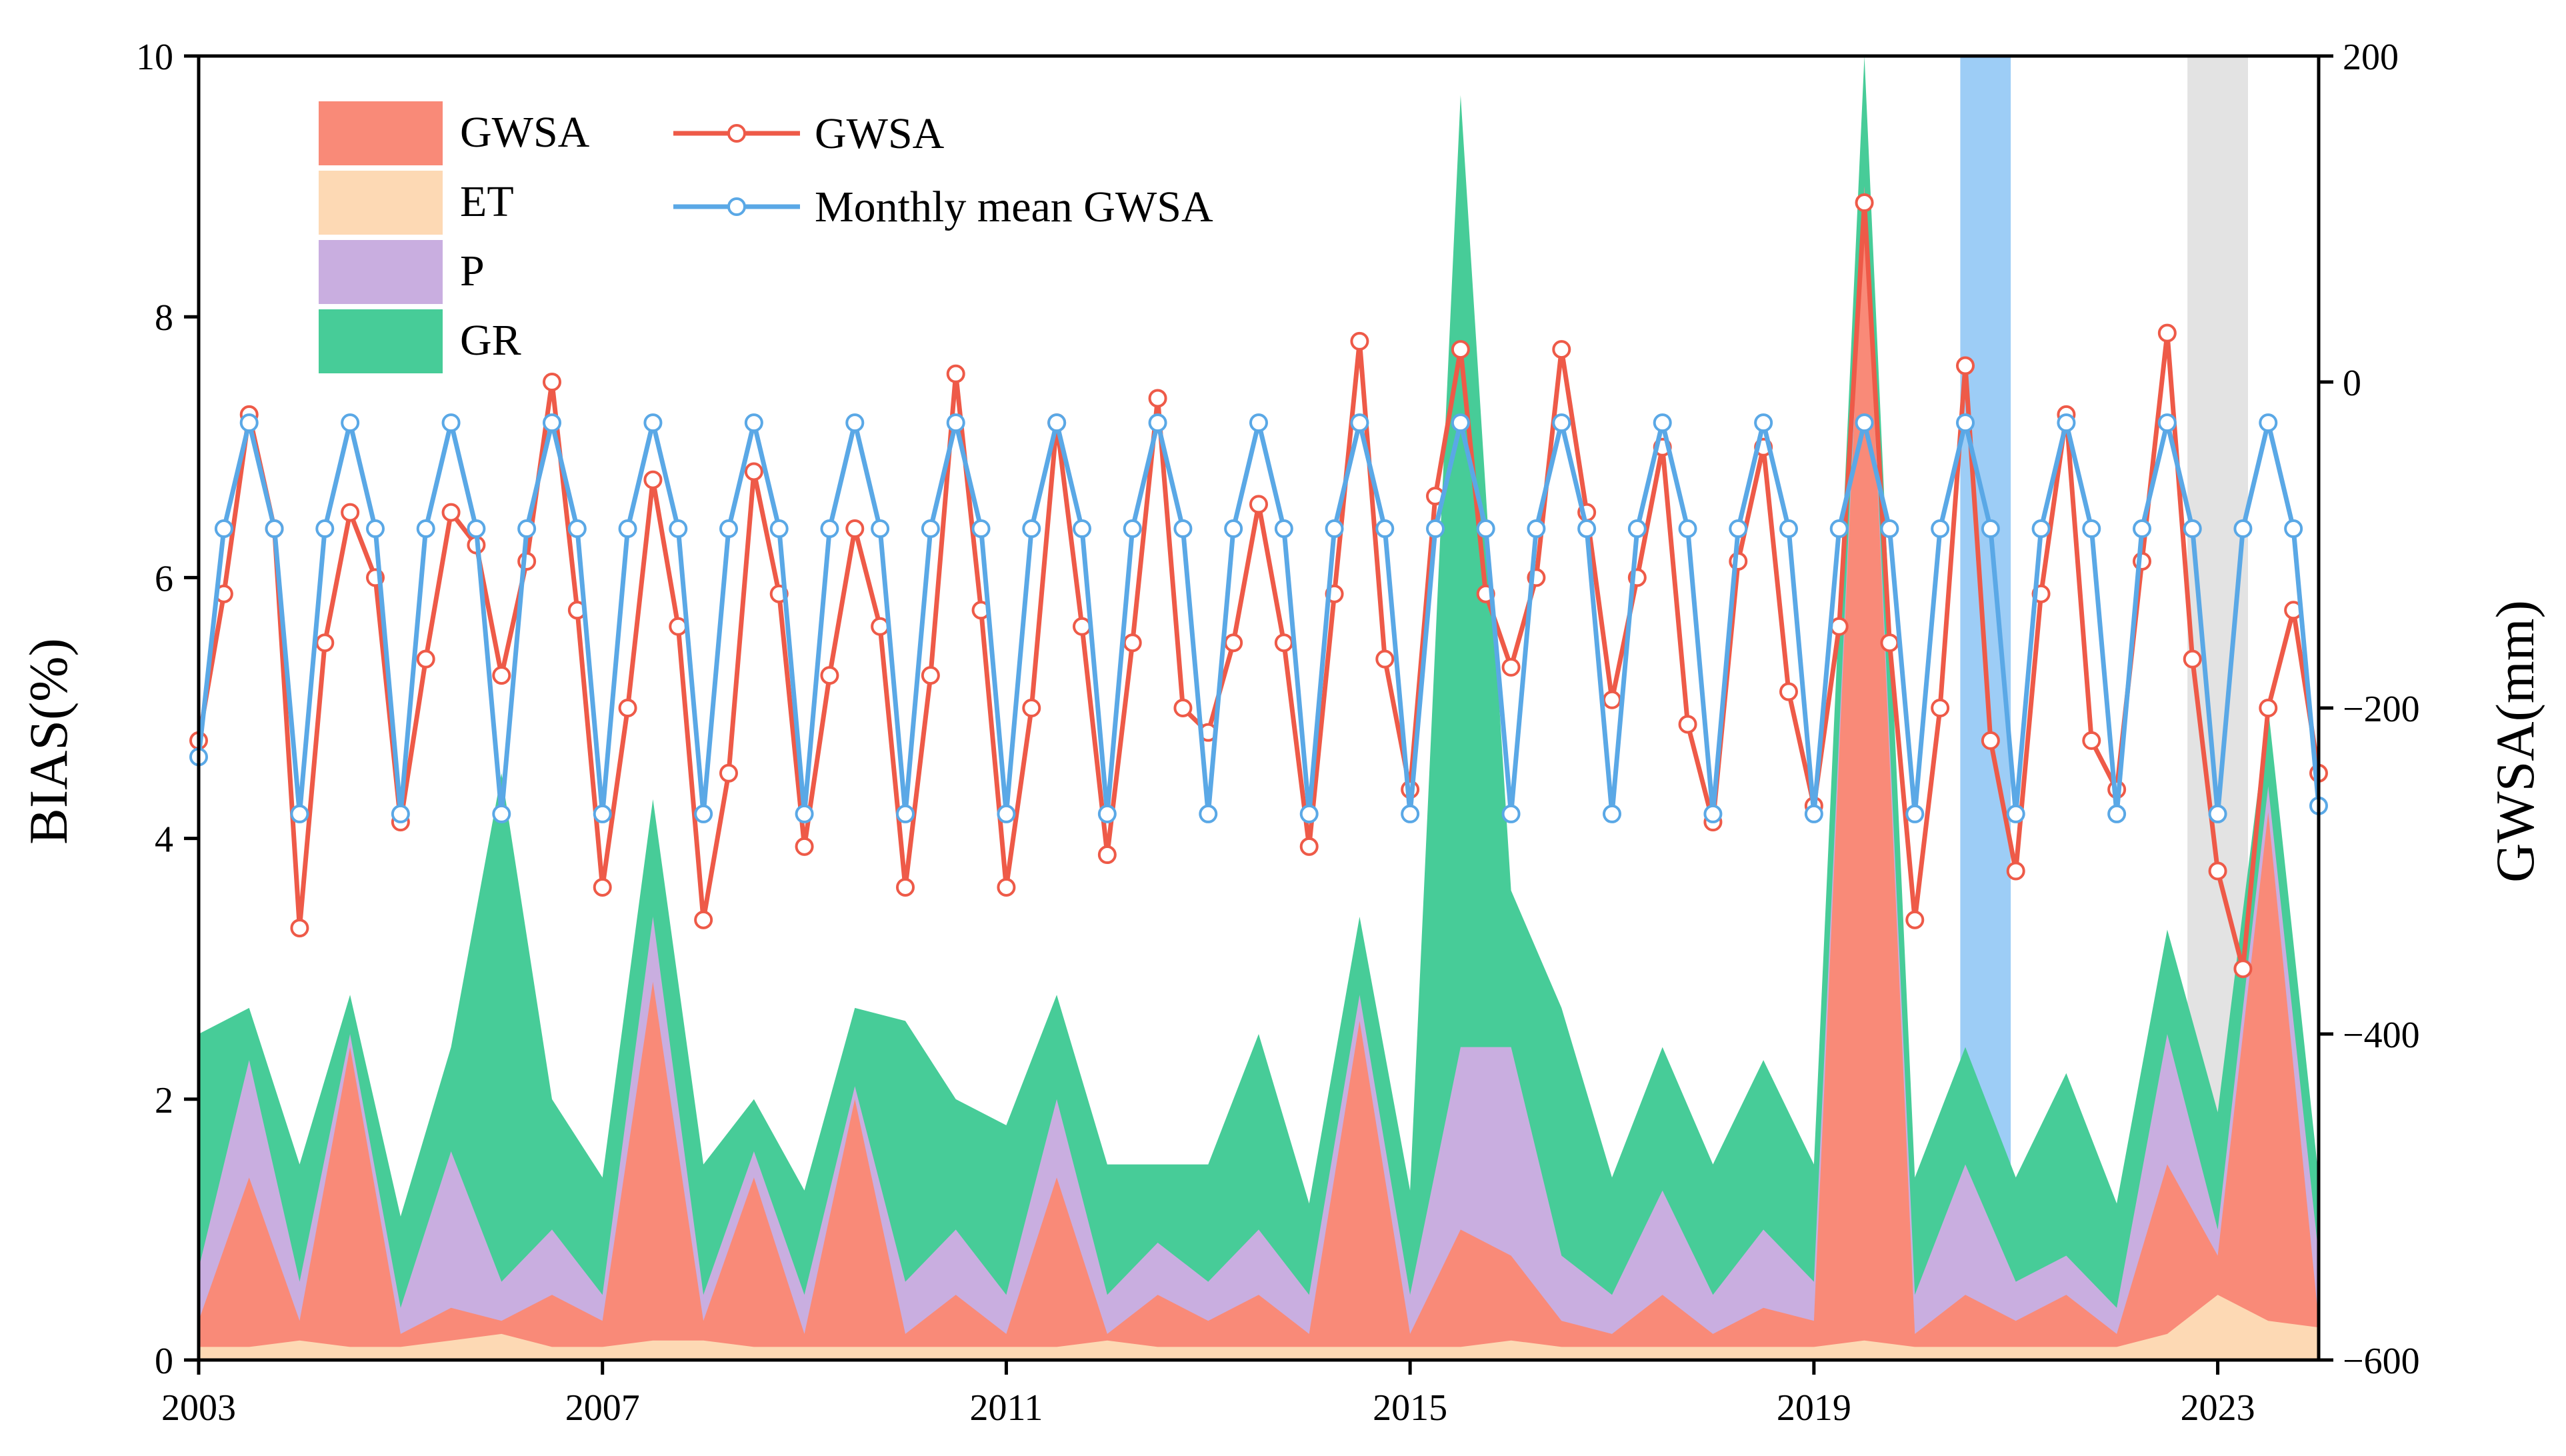 This screenshot has width=2566, height=1456. I want to click on x-tick-label: 2003, so click(198, 1408).